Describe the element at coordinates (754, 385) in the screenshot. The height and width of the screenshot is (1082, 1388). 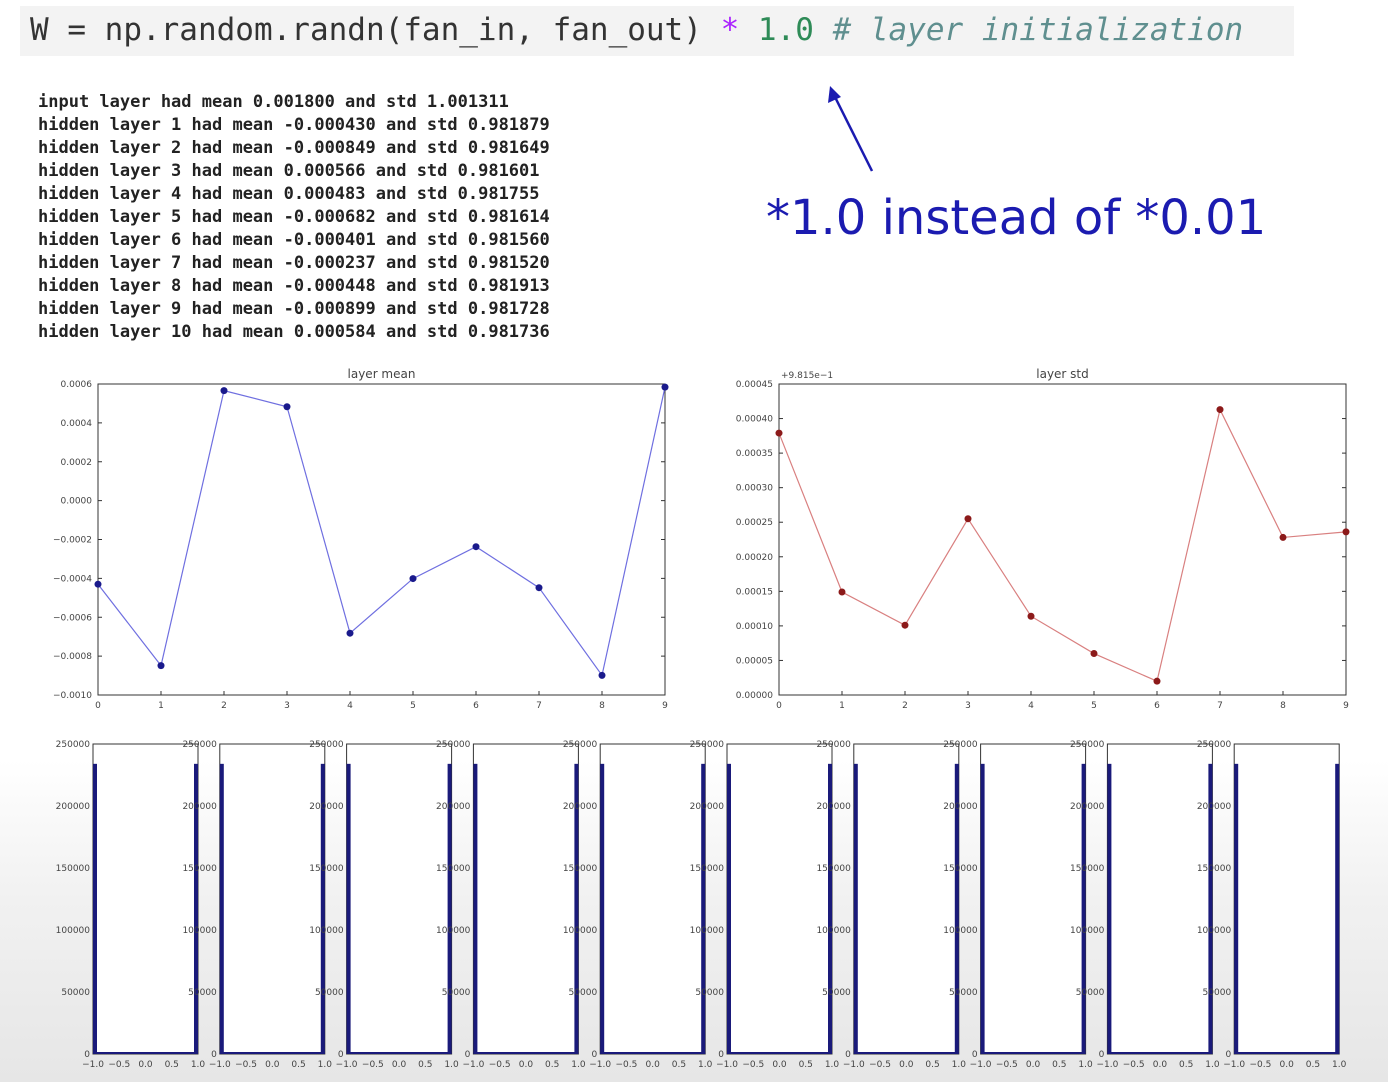
I see `std-ytick-label: 0.00045` at that location.